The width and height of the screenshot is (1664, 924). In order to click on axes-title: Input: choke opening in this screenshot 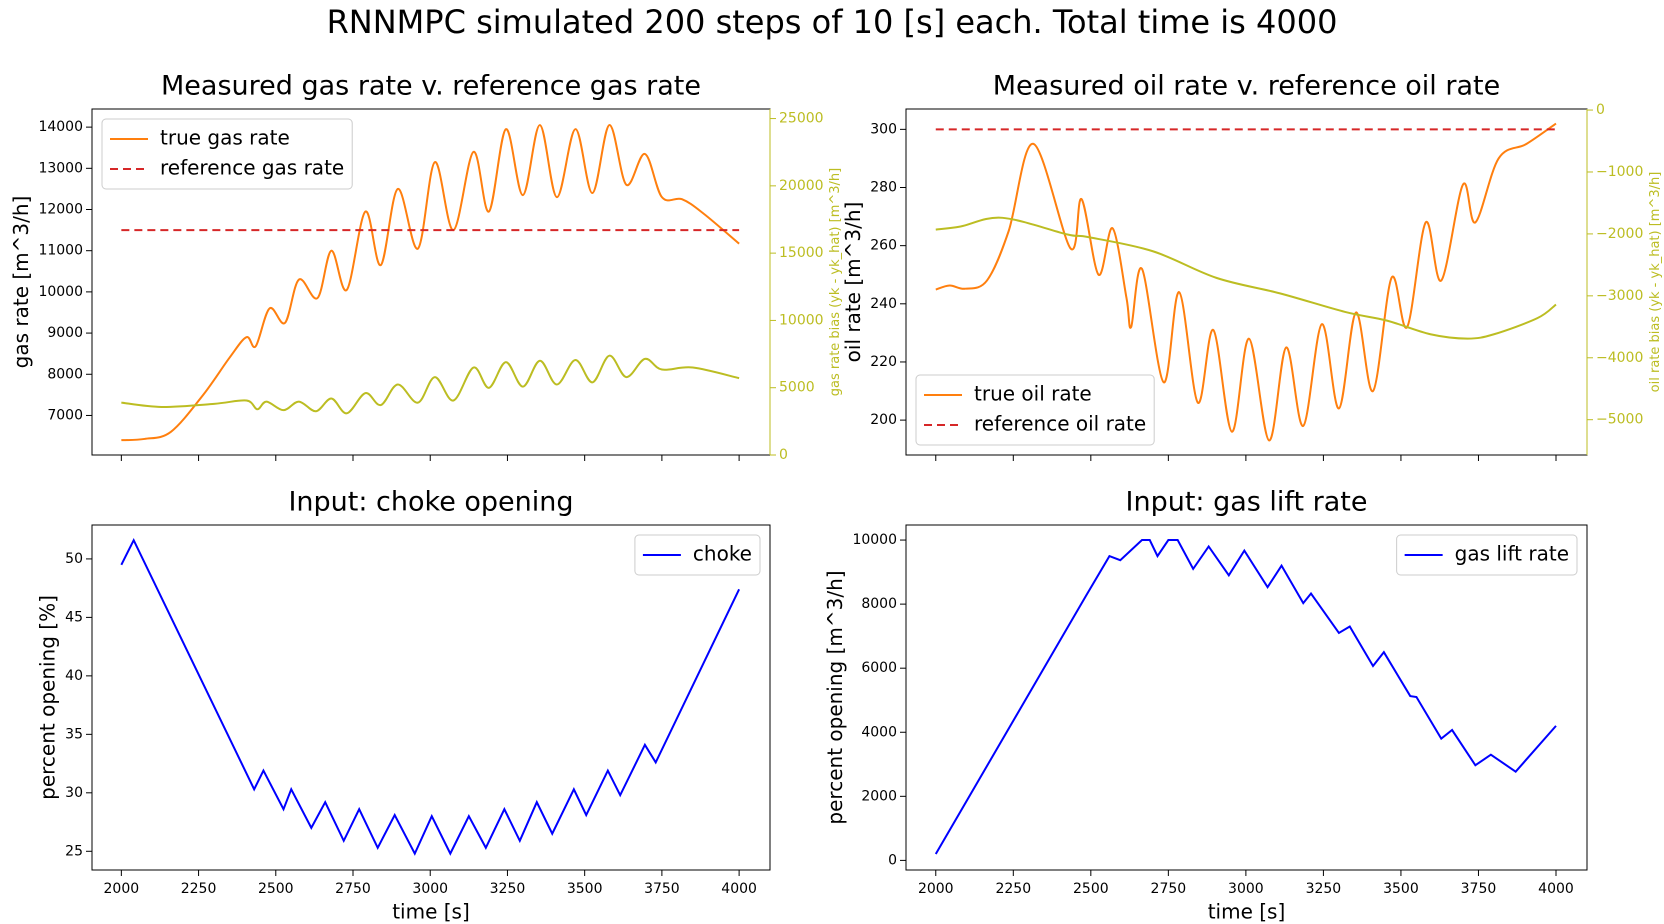, I will do `click(430, 502)`.